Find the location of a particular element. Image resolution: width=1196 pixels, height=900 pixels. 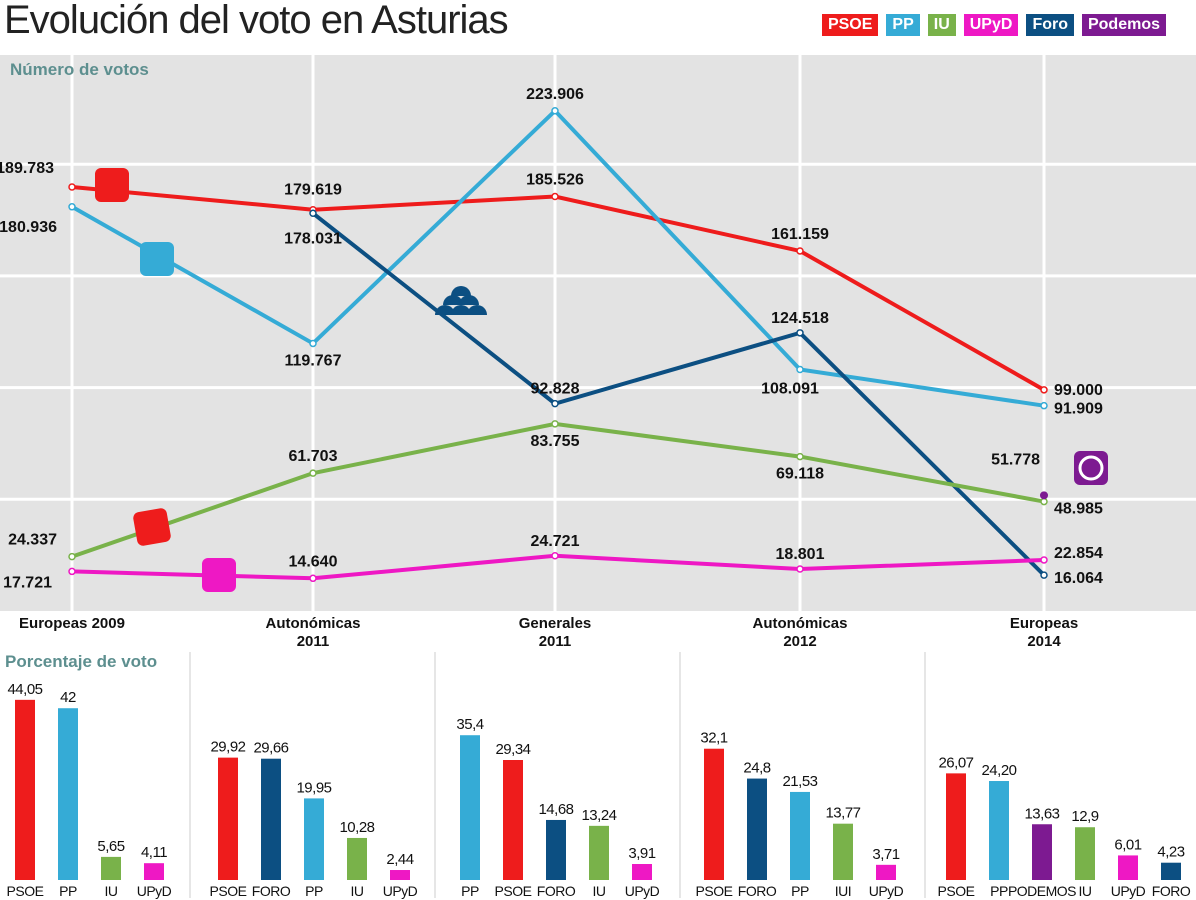

line-chart-title: Número de votos is located at coordinates (79, 69).